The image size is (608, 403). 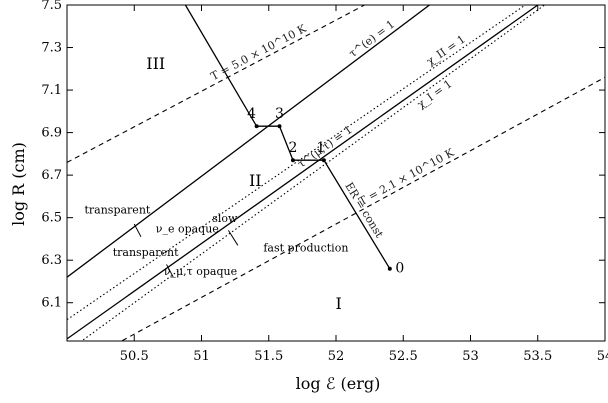 What do you see at coordinates (305, 248) in the screenshot?
I see `annotation-5: fast production` at bounding box center [305, 248].